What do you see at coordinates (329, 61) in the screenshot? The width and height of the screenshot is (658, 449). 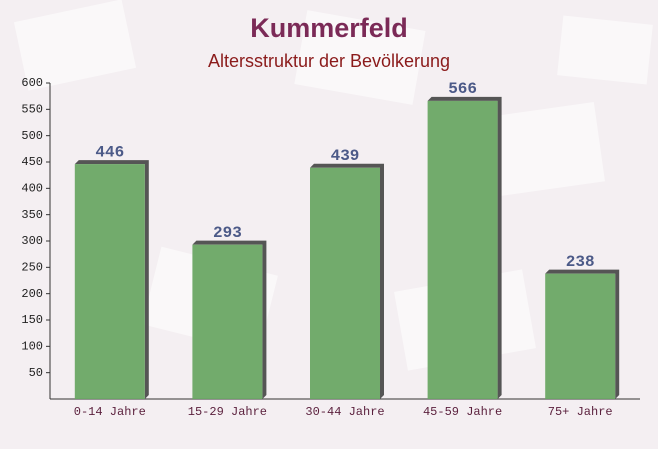 I see `chart-subtitle: Altersstruktur der Bevölkerung` at bounding box center [329, 61].